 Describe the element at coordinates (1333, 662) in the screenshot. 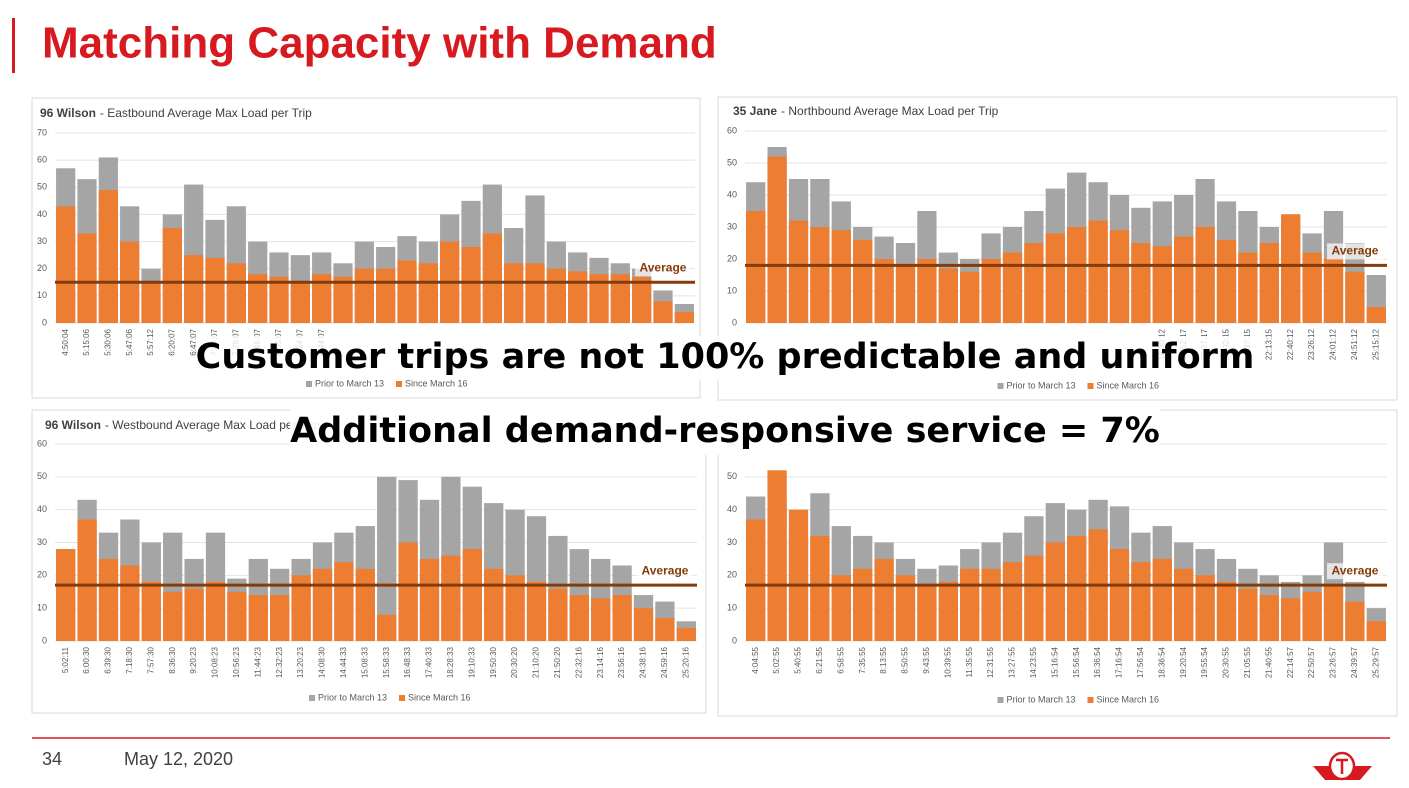

I see `x-tick-label: 23:26:57` at that location.